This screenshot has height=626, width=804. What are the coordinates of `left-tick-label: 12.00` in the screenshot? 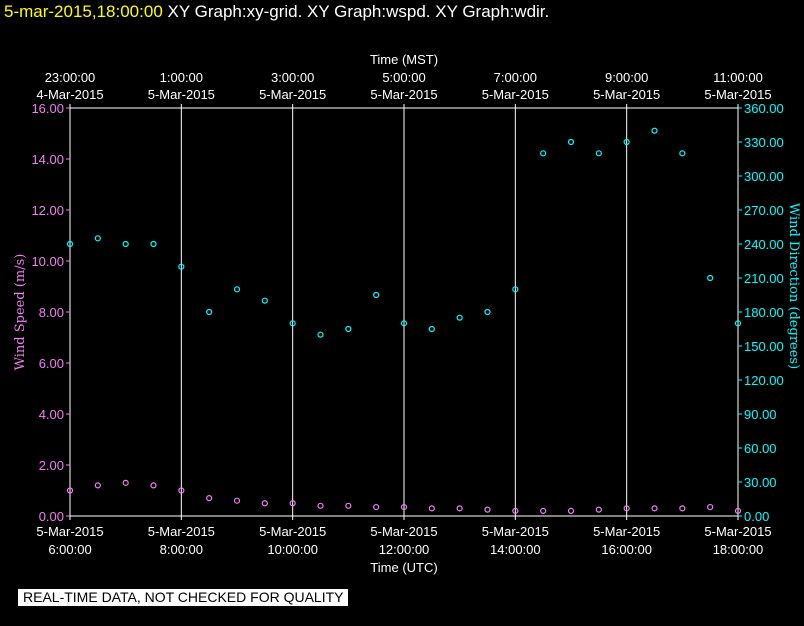 It's located at (47, 210).